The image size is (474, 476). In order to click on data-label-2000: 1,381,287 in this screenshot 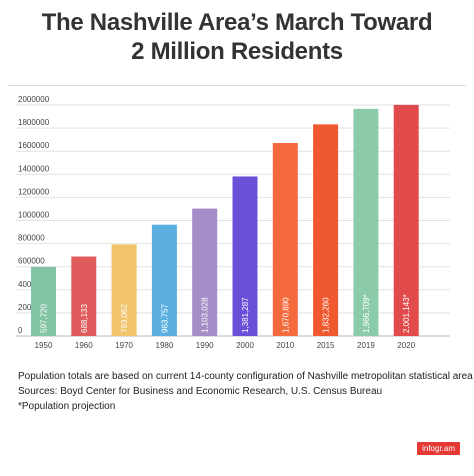, I will do `click(245, 315)`.